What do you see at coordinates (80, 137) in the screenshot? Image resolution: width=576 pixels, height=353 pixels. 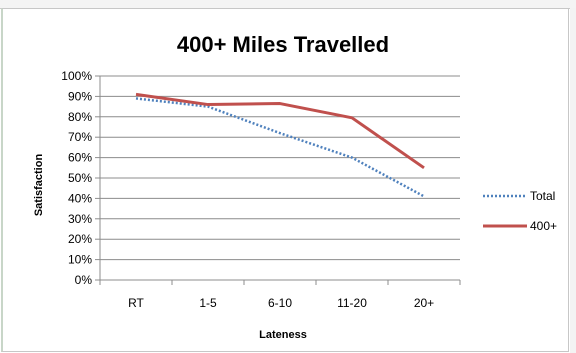 I see `y-tick-label: 70%` at bounding box center [80, 137].